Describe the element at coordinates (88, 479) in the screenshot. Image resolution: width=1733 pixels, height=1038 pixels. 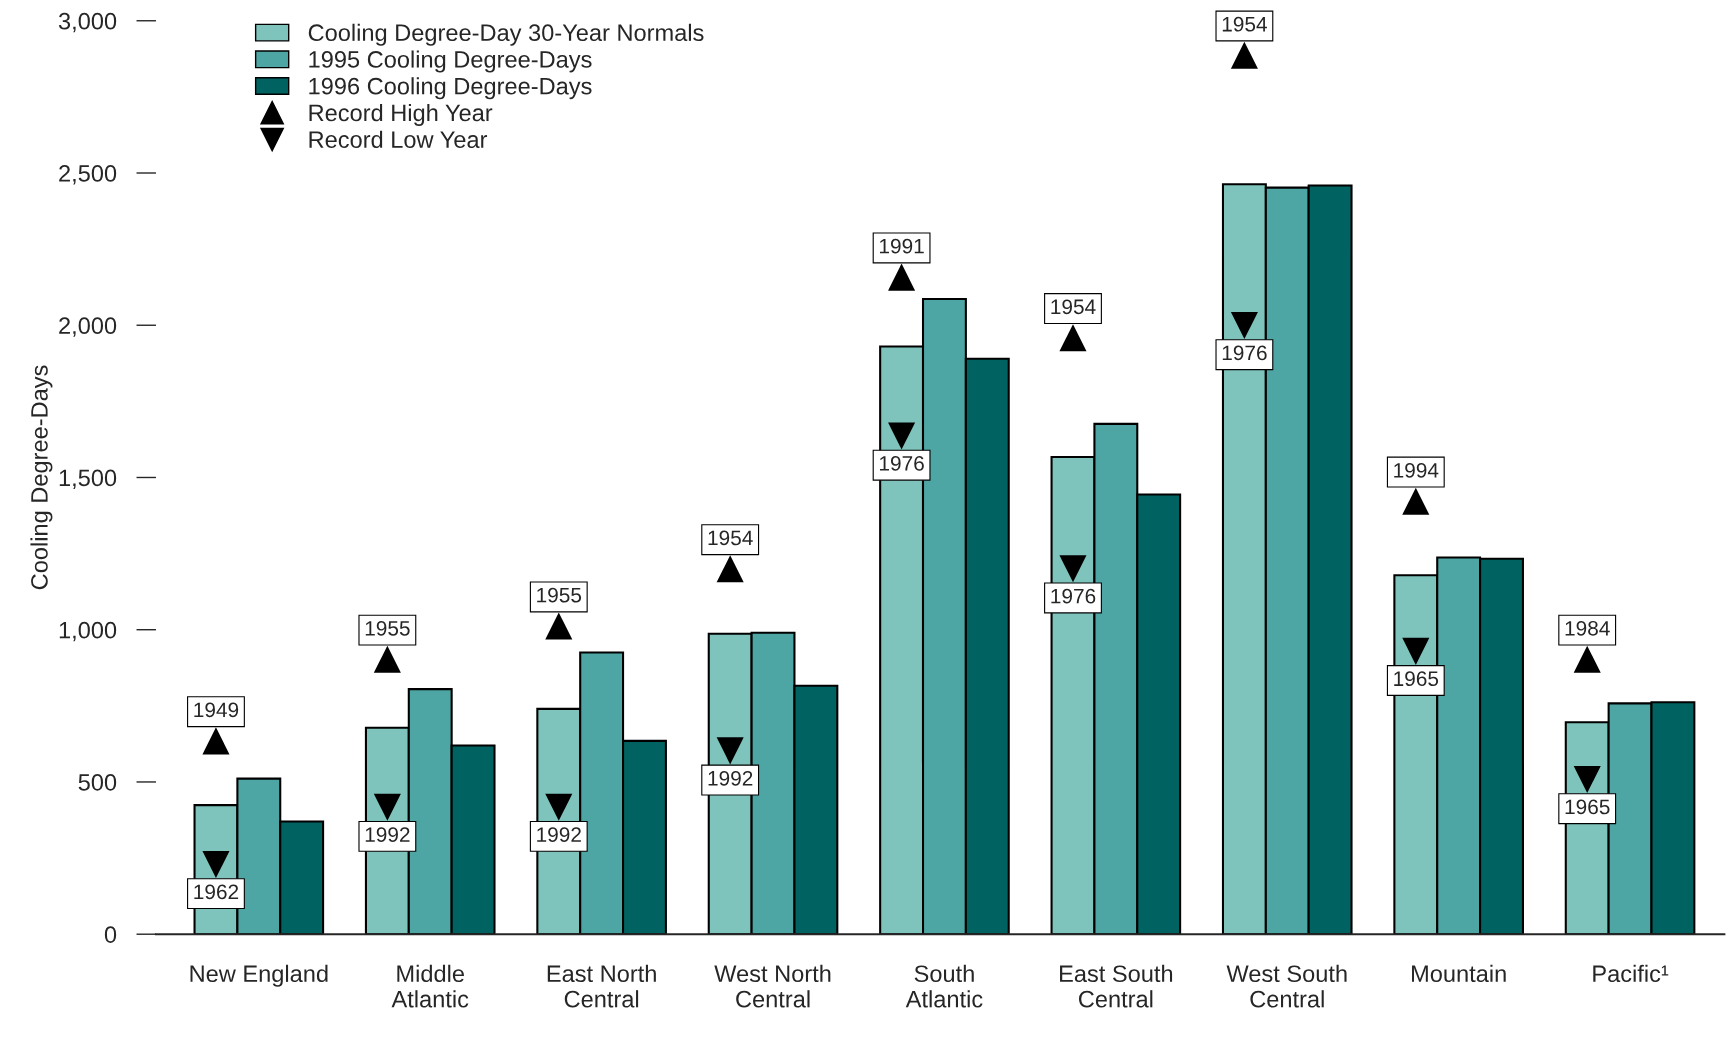
I see `y-tick-label: 1,500` at that location.